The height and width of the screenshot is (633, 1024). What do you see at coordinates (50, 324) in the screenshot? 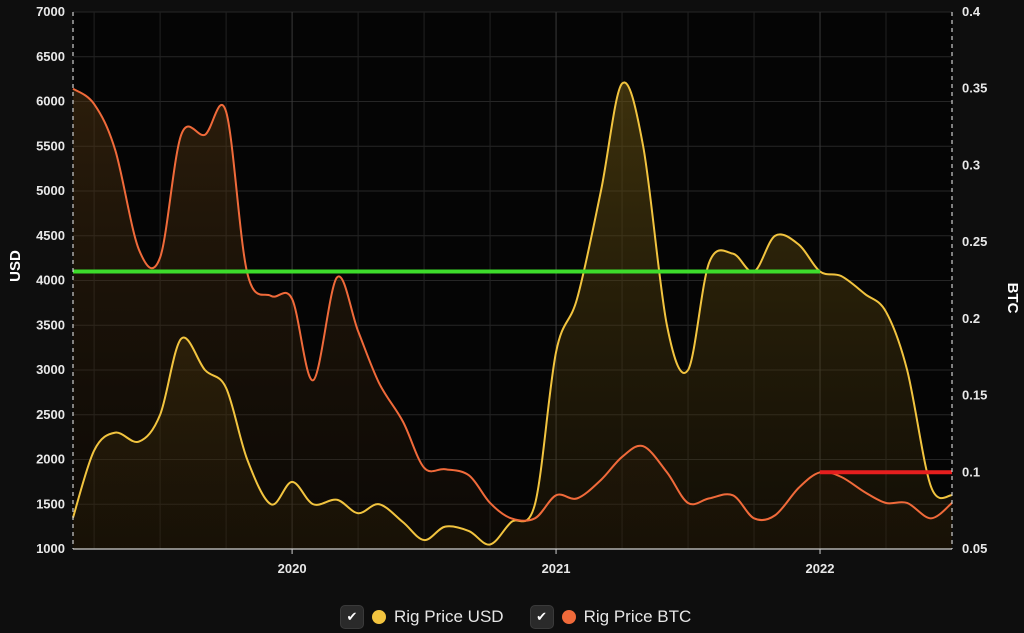
I see `y-left-tick-label: 3500` at bounding box center [50, 324].